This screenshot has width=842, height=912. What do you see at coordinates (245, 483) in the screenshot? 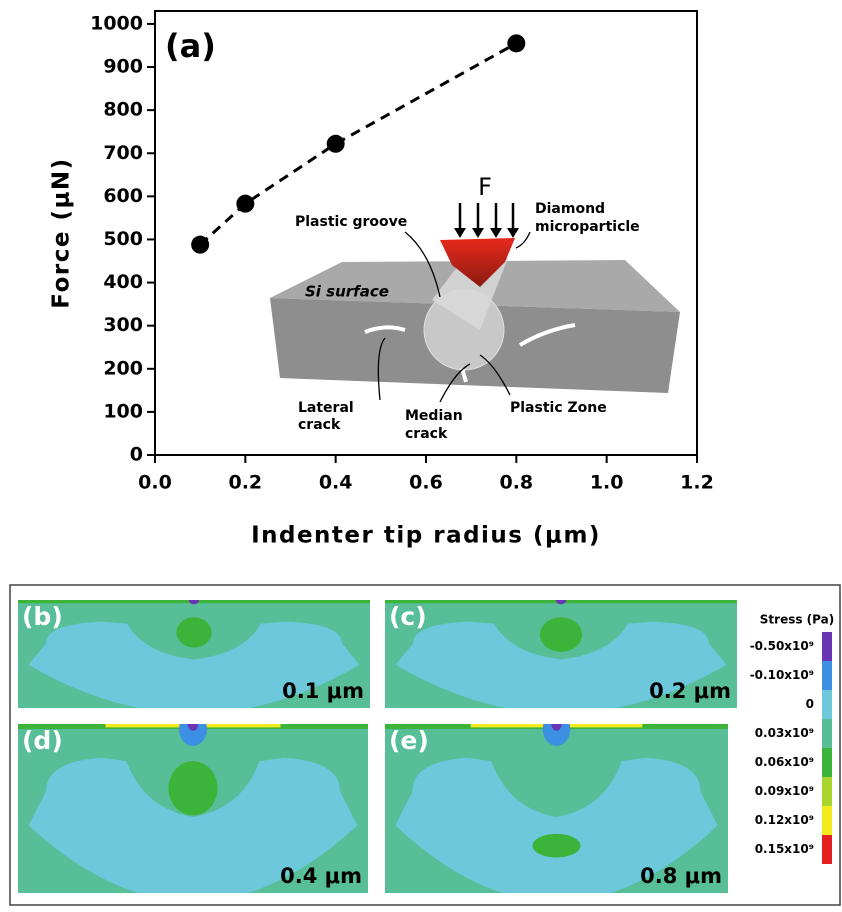
I see `x-tick-label: 0.2` at bounding box center [245, 483].